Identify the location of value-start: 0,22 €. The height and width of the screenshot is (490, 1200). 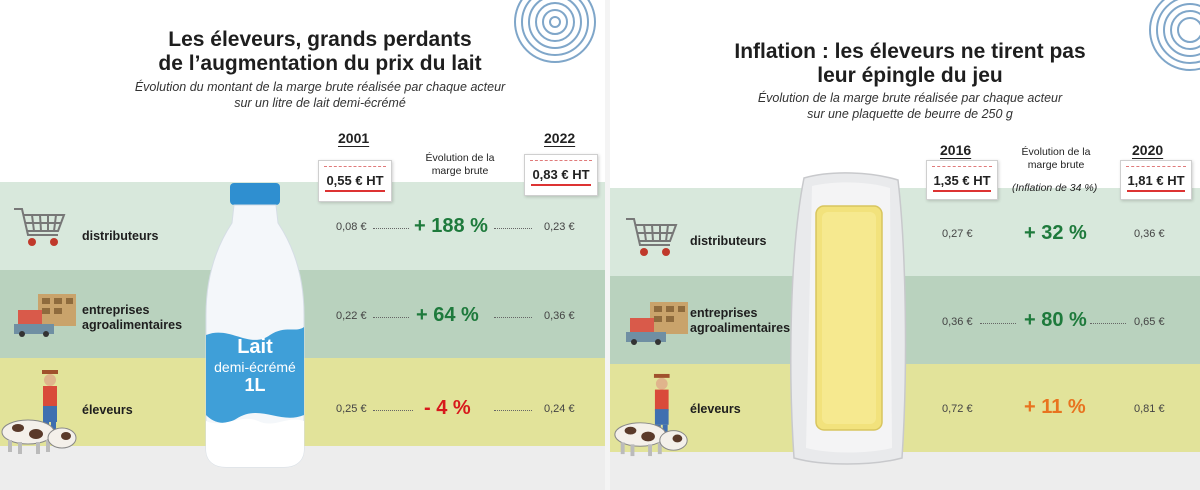
(351, 316).